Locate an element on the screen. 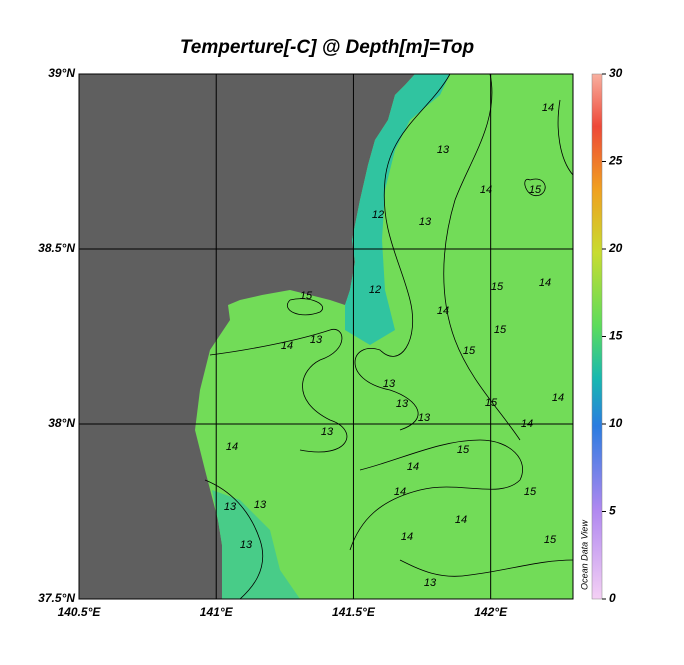  colorbar is located at coordinates (597, 336).